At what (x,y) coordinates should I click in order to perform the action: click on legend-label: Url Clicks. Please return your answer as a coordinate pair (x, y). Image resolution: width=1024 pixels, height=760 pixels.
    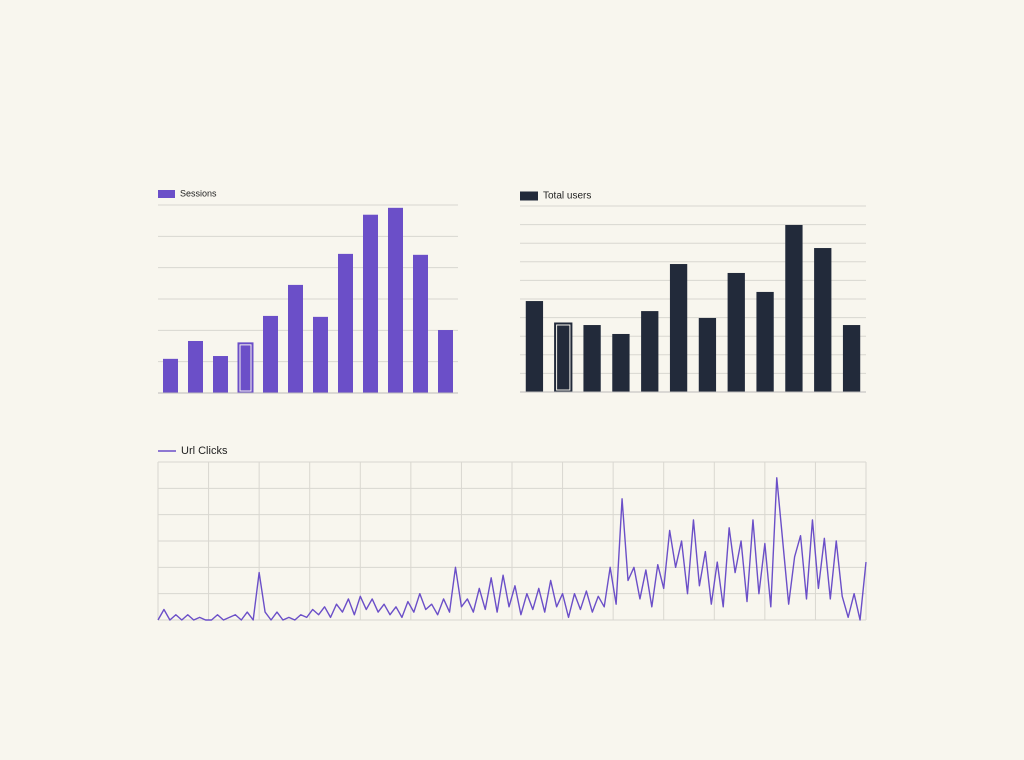
    Looking at the image, I should click on (204, 451).